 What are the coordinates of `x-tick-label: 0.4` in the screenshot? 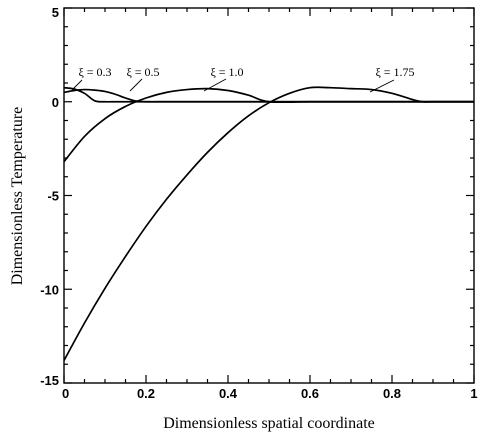 It's located at (228, 393).